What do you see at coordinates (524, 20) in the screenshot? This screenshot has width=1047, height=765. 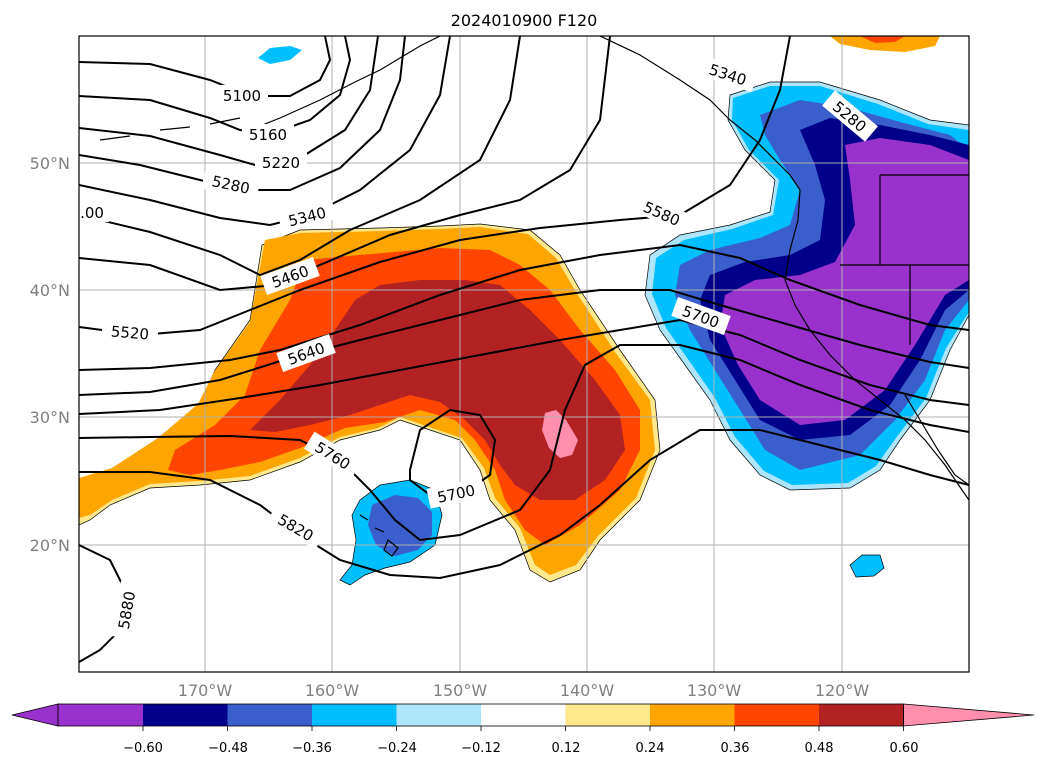 I see `map-title: 2024010900 F120` at bounding box center [524, 20].